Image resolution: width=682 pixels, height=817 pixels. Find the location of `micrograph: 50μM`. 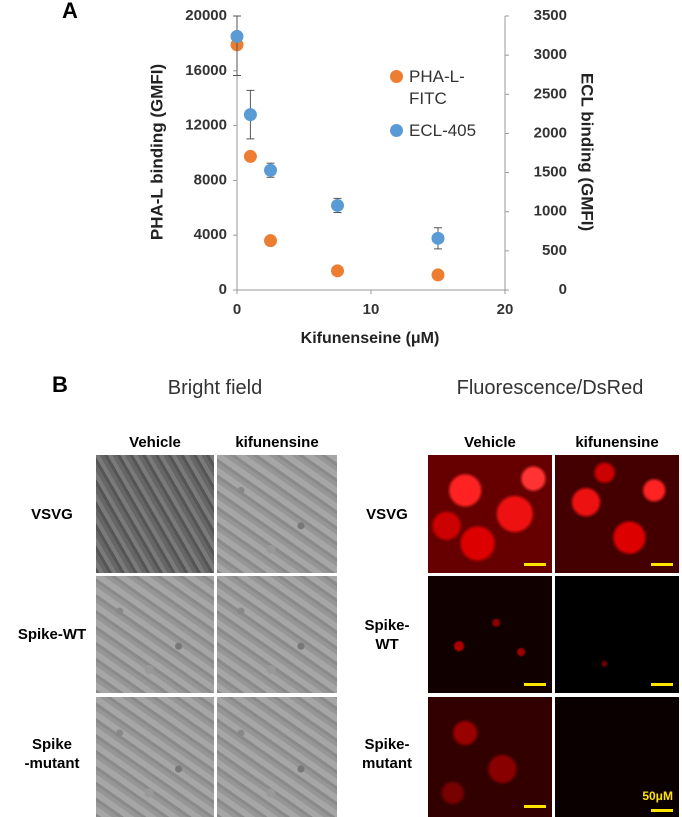

micrograph: 50μM is located at coordinates (617, 757).